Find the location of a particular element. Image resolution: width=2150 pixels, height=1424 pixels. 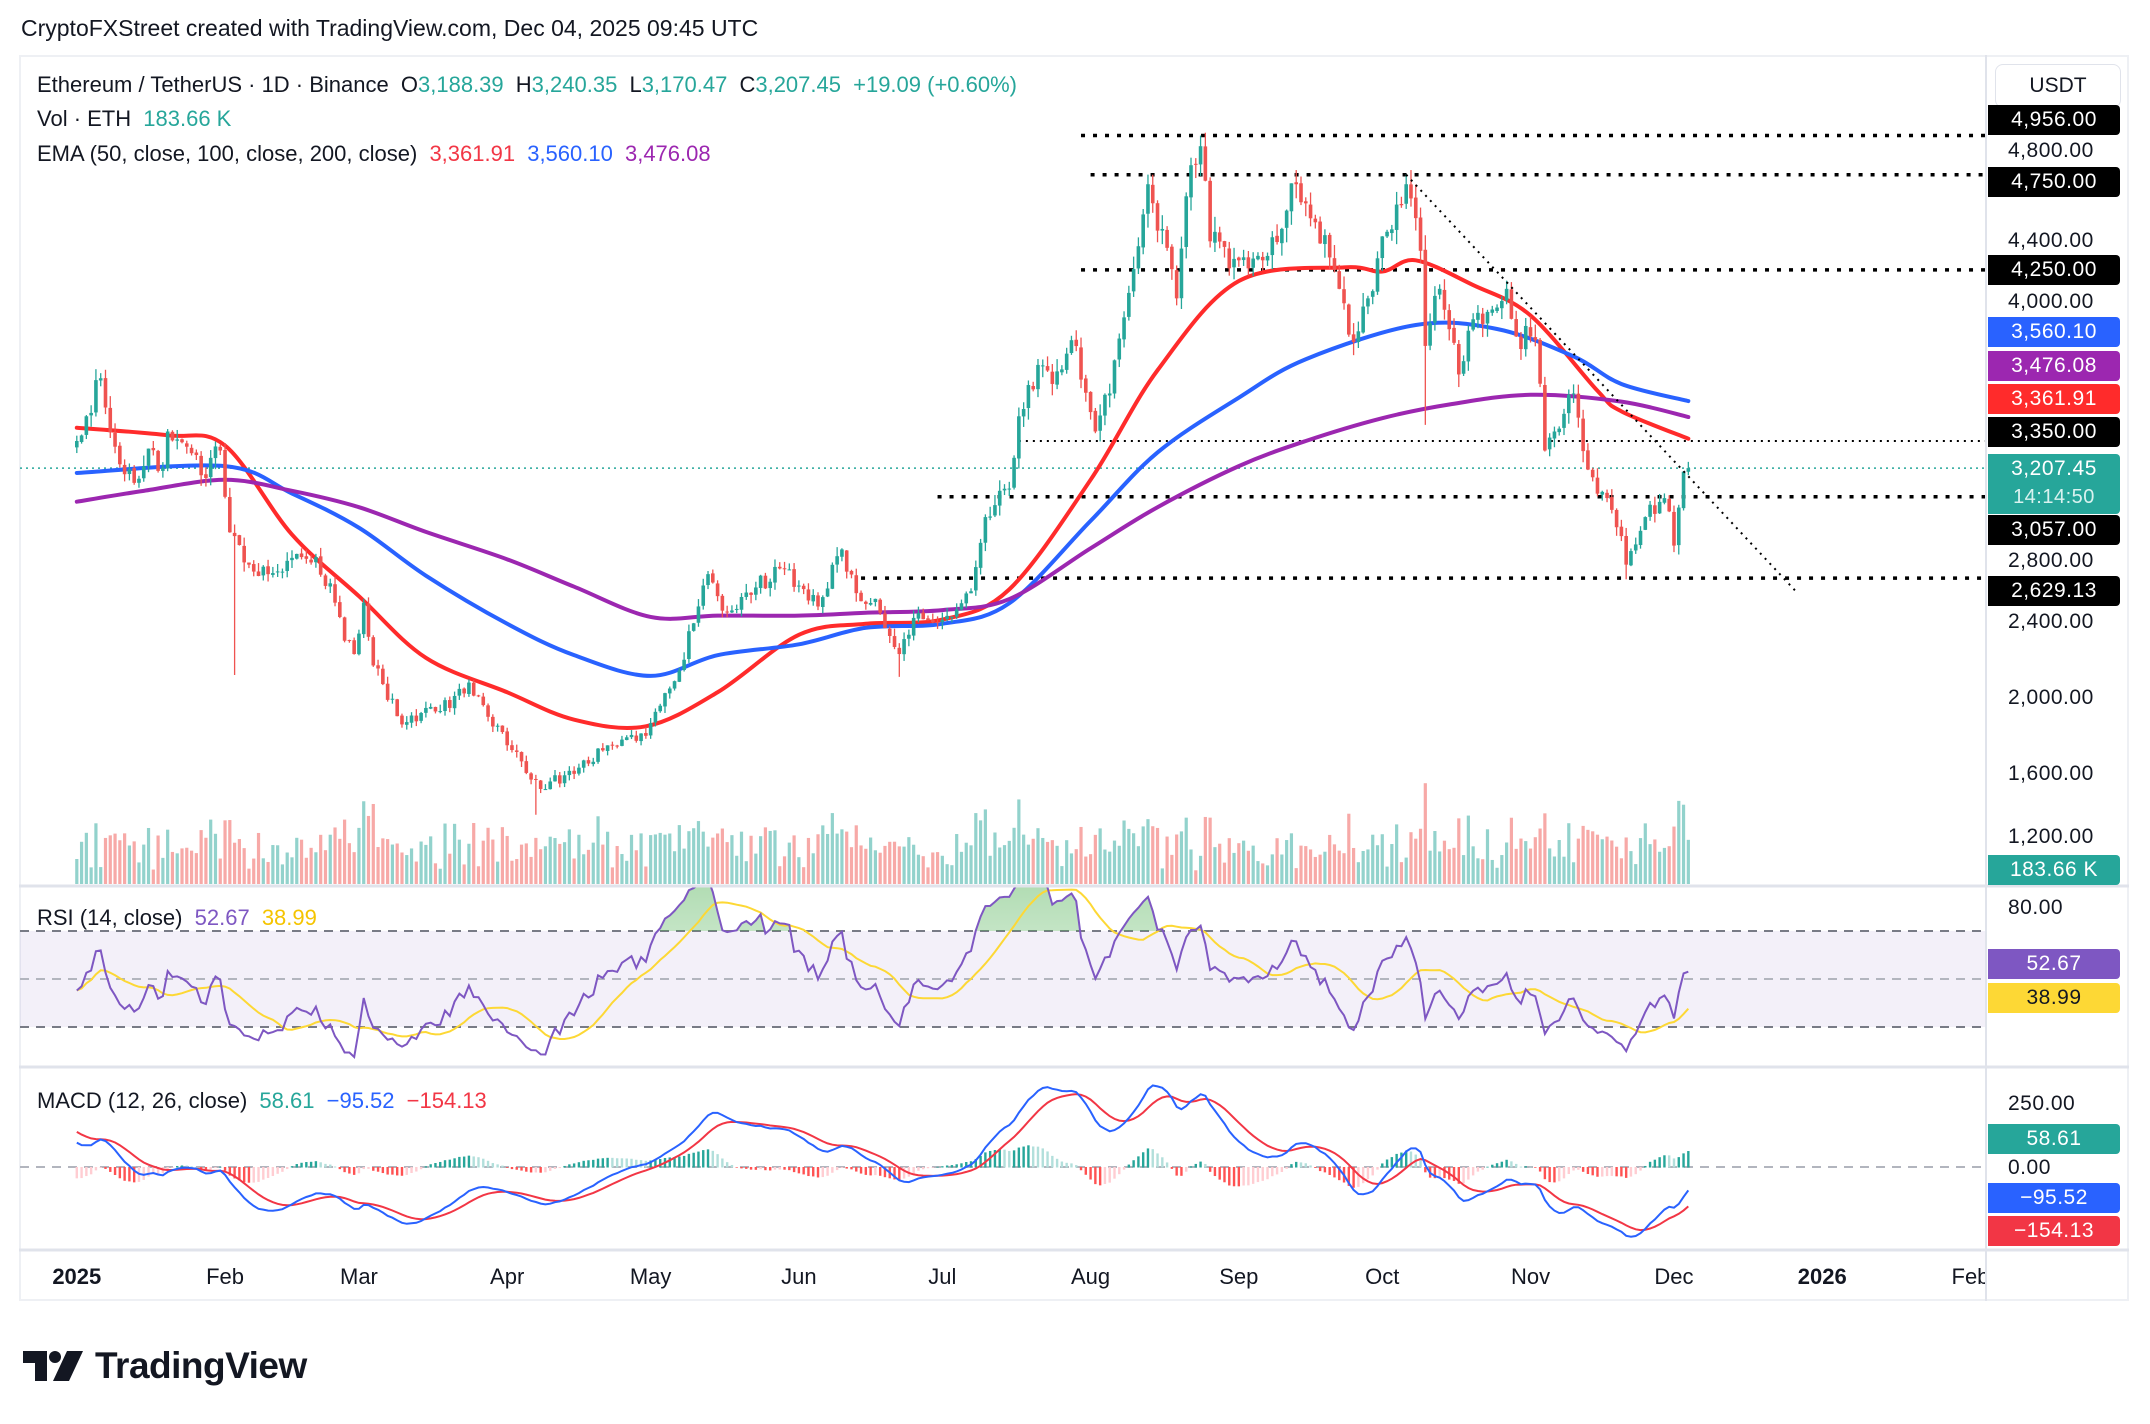

symbol-name: Ethereum / TetherUS · 1D · Binance is located at coordinates (213, 84).